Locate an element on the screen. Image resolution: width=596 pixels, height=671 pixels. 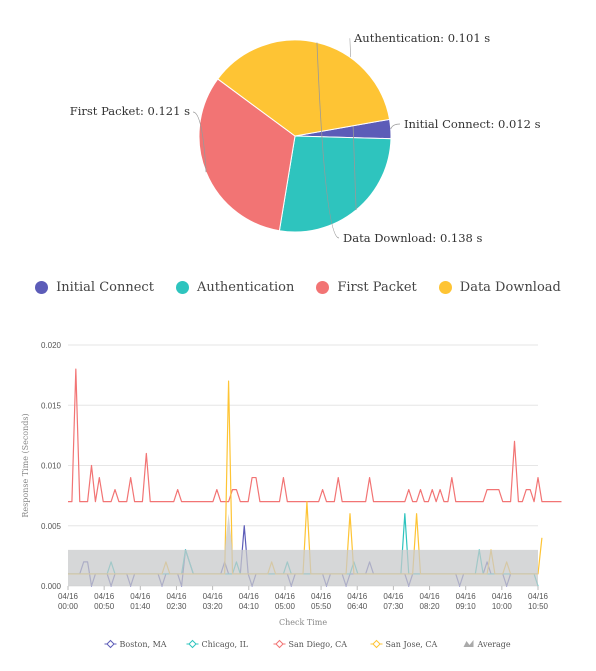
y-tick-label: 0.010 is located at coordinates (51, 466).